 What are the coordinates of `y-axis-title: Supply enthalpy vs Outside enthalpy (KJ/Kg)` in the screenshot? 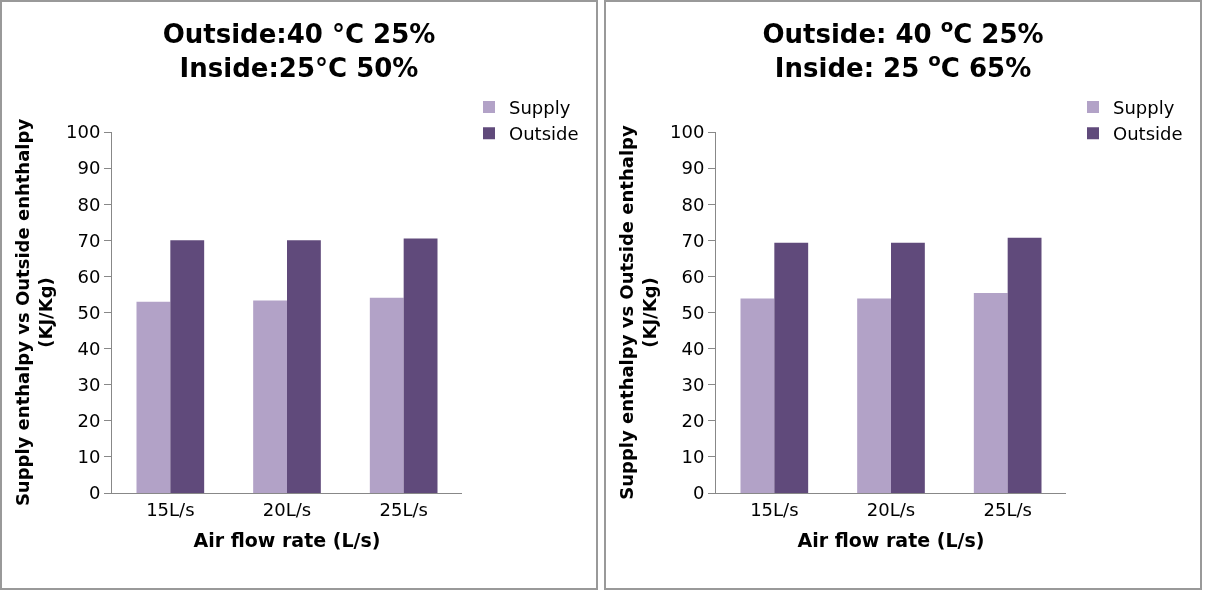 It's located at (638, 312).